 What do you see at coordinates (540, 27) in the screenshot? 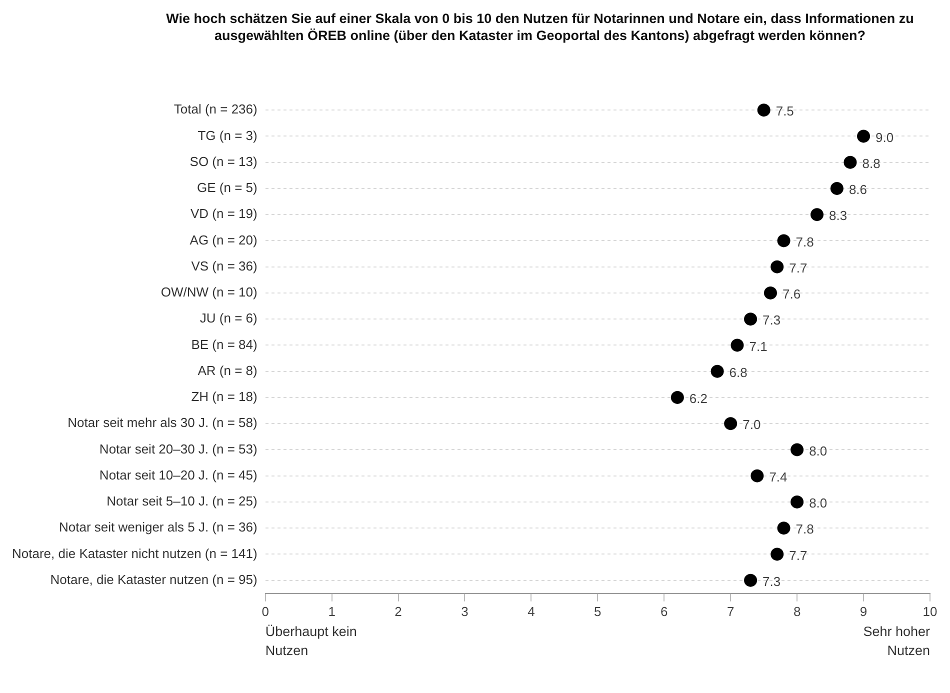
I see `chart-title: Wie hoch schätzen Sie auf einer Skala von 0 bis 10 den Nutzen für Notarinnen und Notare ein, dass Informationen zu ausgewählten ÖREB online (über den Kataster im Geoportal des Kantons) abgefragt werden können?` at bounding box center [540, 27].